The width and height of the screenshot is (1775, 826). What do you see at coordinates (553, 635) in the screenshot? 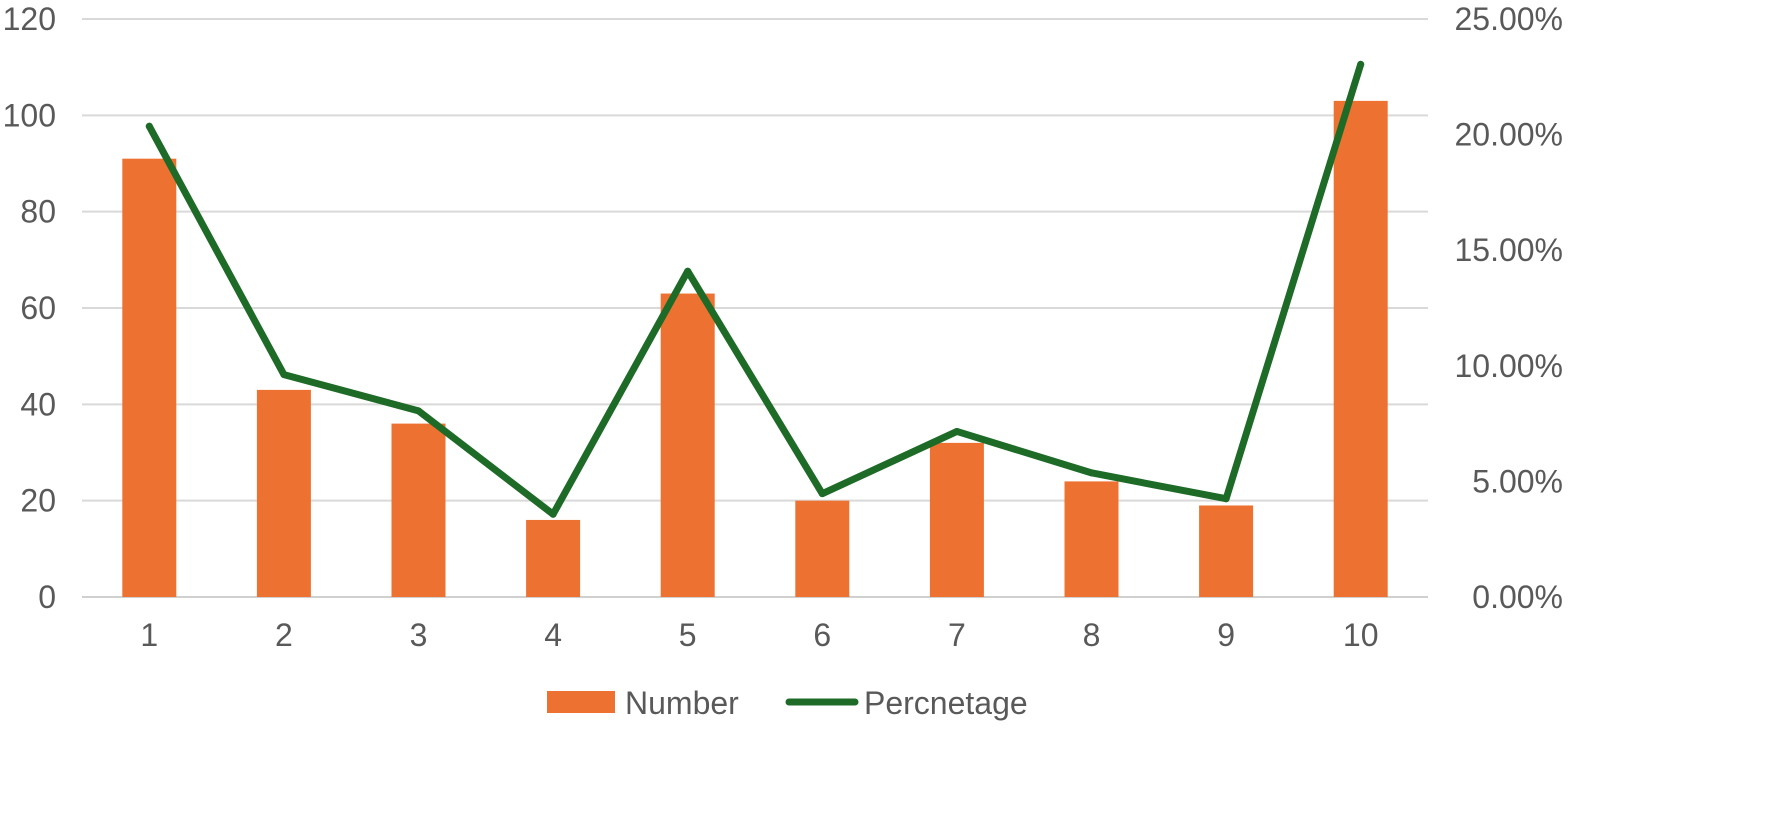
I see `x-tick-label: 4` at bounding box center [553, 635].